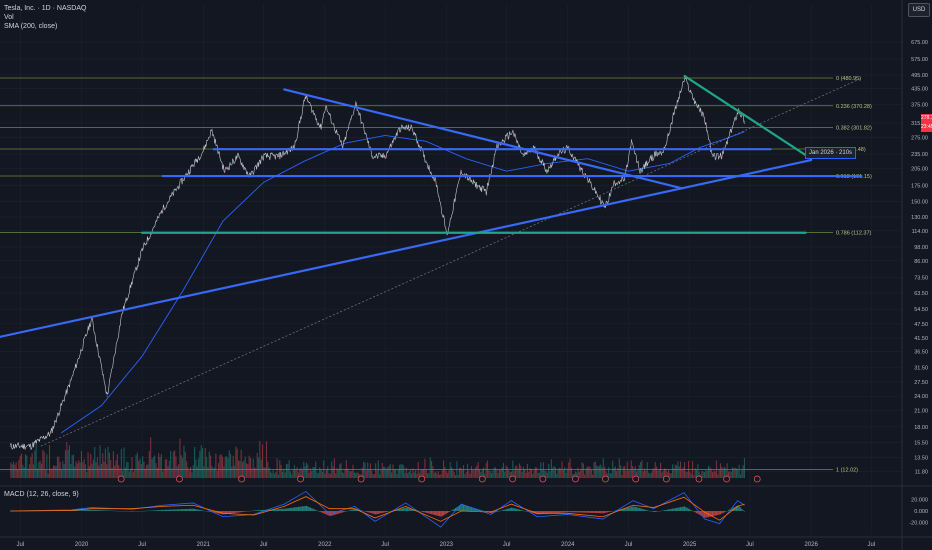 The image size is (932, 550). What do you see at coordinates (926, 118) in the screenshot?
I see `last-price-tag: 278.19` at bounding box center [926, 118].